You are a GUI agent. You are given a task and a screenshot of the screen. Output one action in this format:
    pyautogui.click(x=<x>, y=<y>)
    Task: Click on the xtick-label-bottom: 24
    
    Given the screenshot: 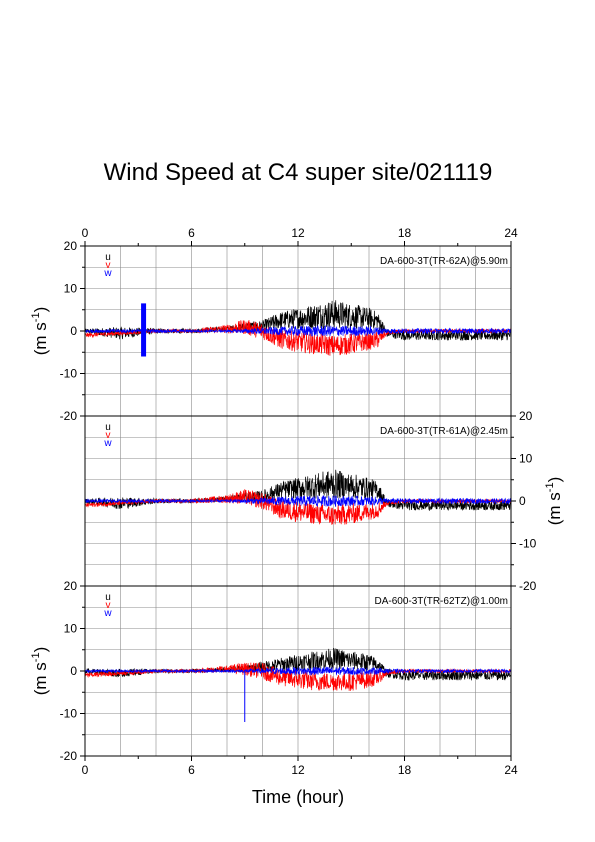 What is the action you would take?
    pyautogui.click(x=511, y=770)
    